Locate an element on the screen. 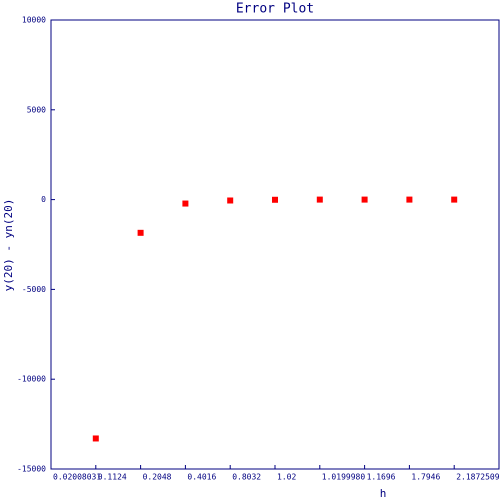 Image resolution: width=500 pixels, height=504 pixels. x-tick-label: 0.8032 is located at coordinates (246, 477).